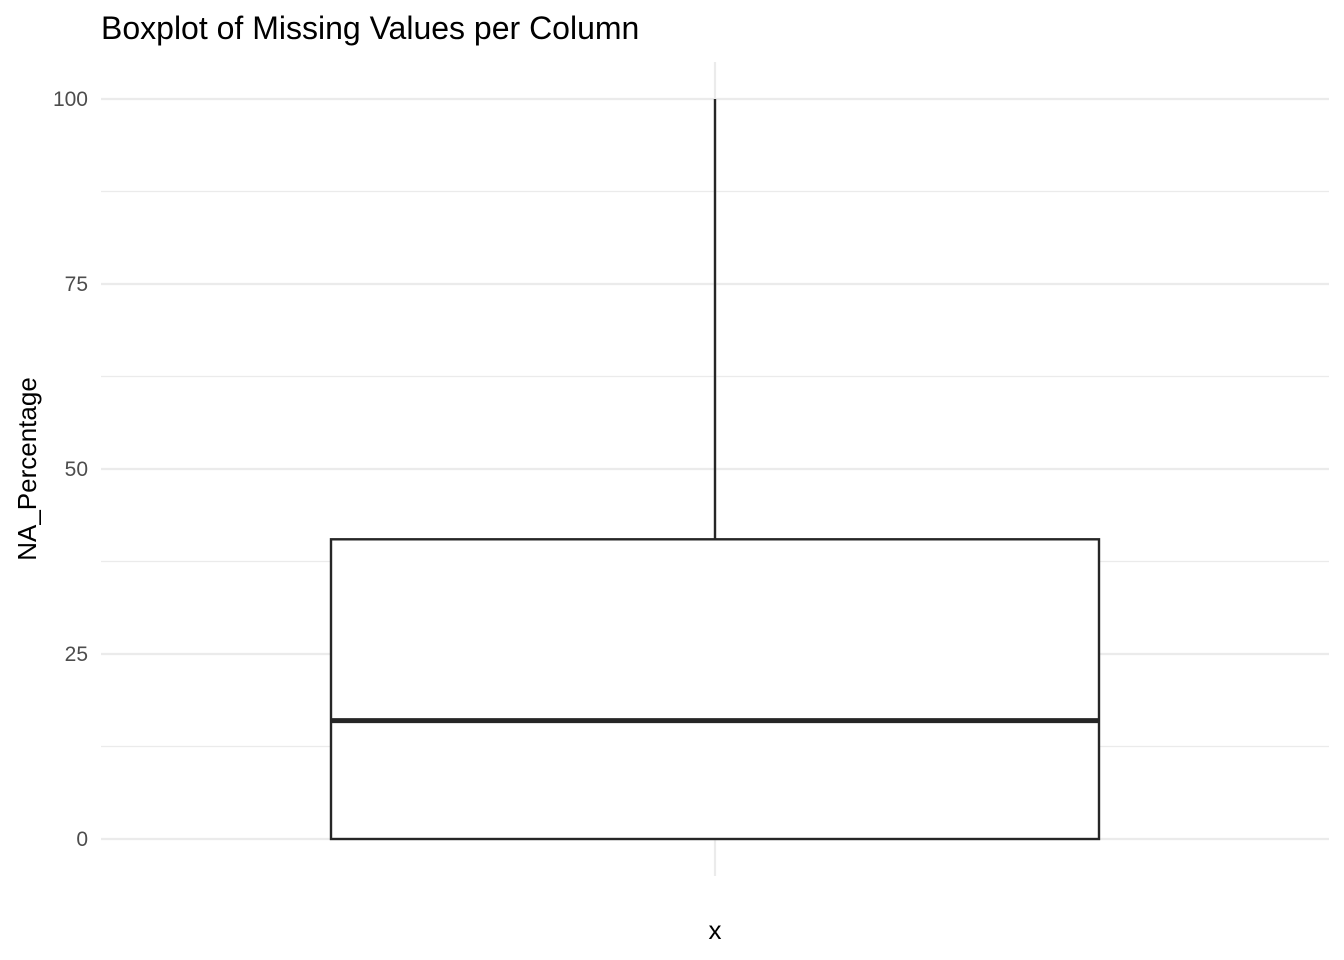 This screenshot has width=1344, height=960. Describe the element at coordinates (70, 99) in the screenshot. I see `y-tick-label: 100` at that location.